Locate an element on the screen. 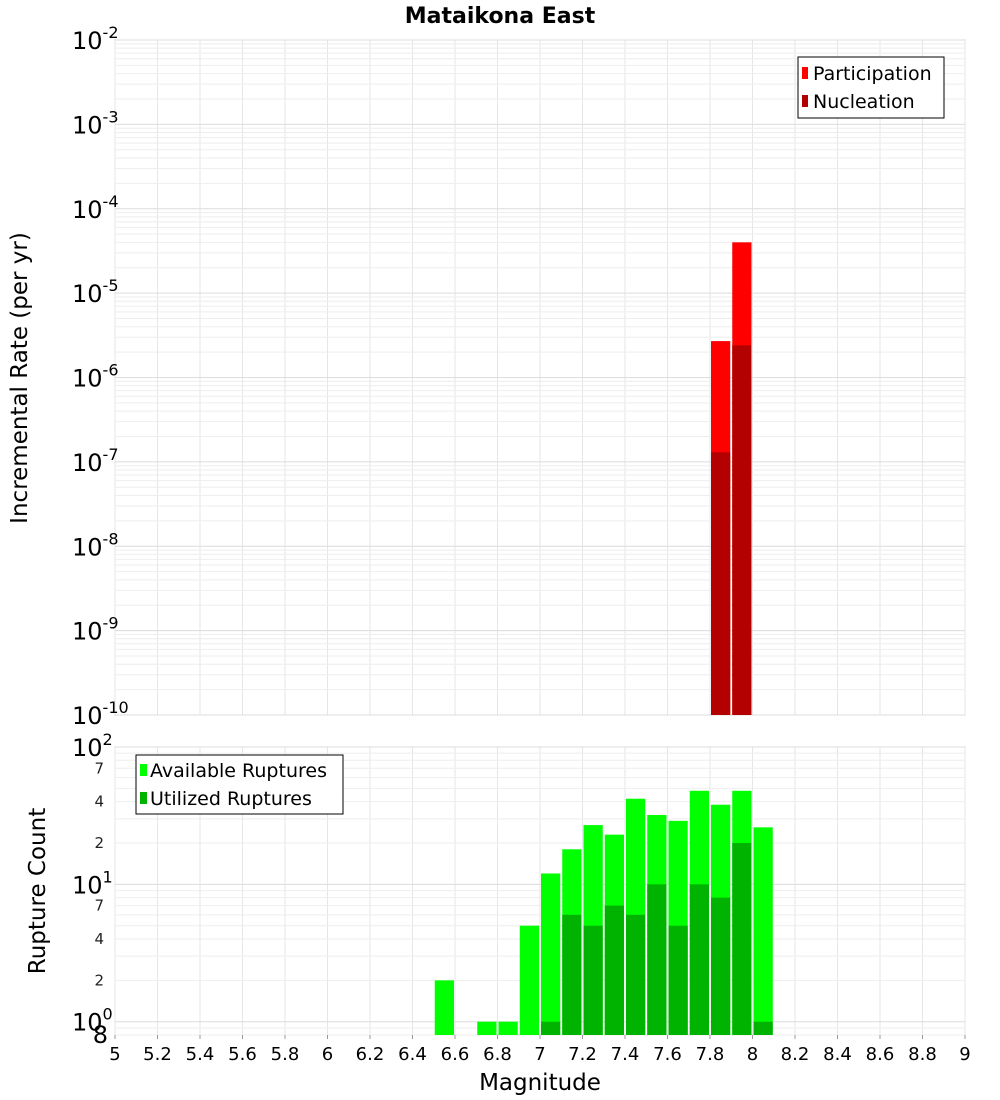  legend-label-available: Available Ruptures is located at coordinates (238, 771).